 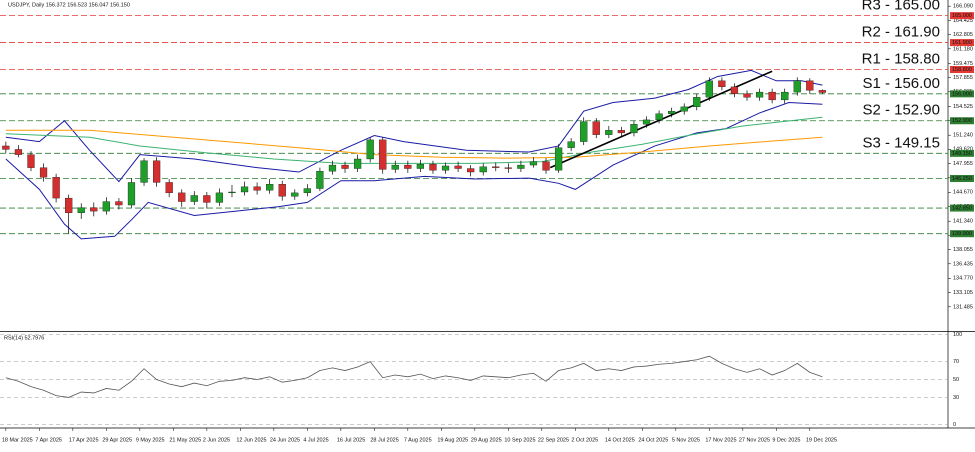 I want to click on x-tick-label: 28 Jul 2025, so click(x=384, y=440).